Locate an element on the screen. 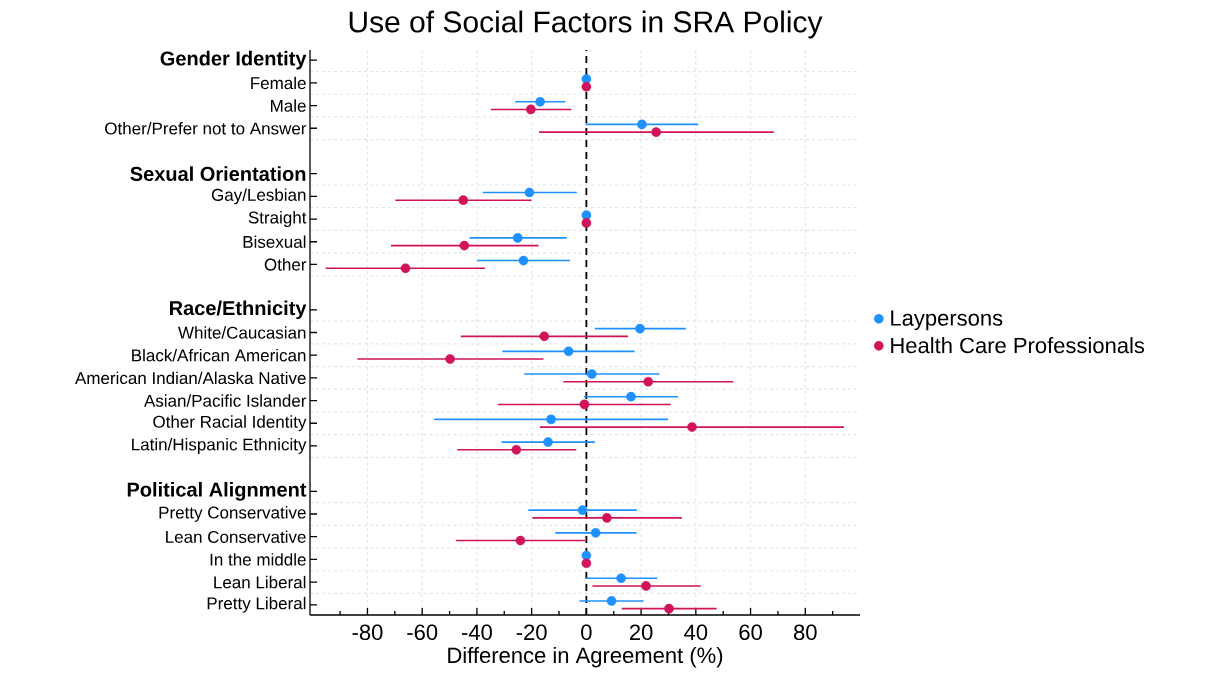 This screenshot has height=696, width=1213. y-tick-label: Straight is located at coordinates (277, 219).